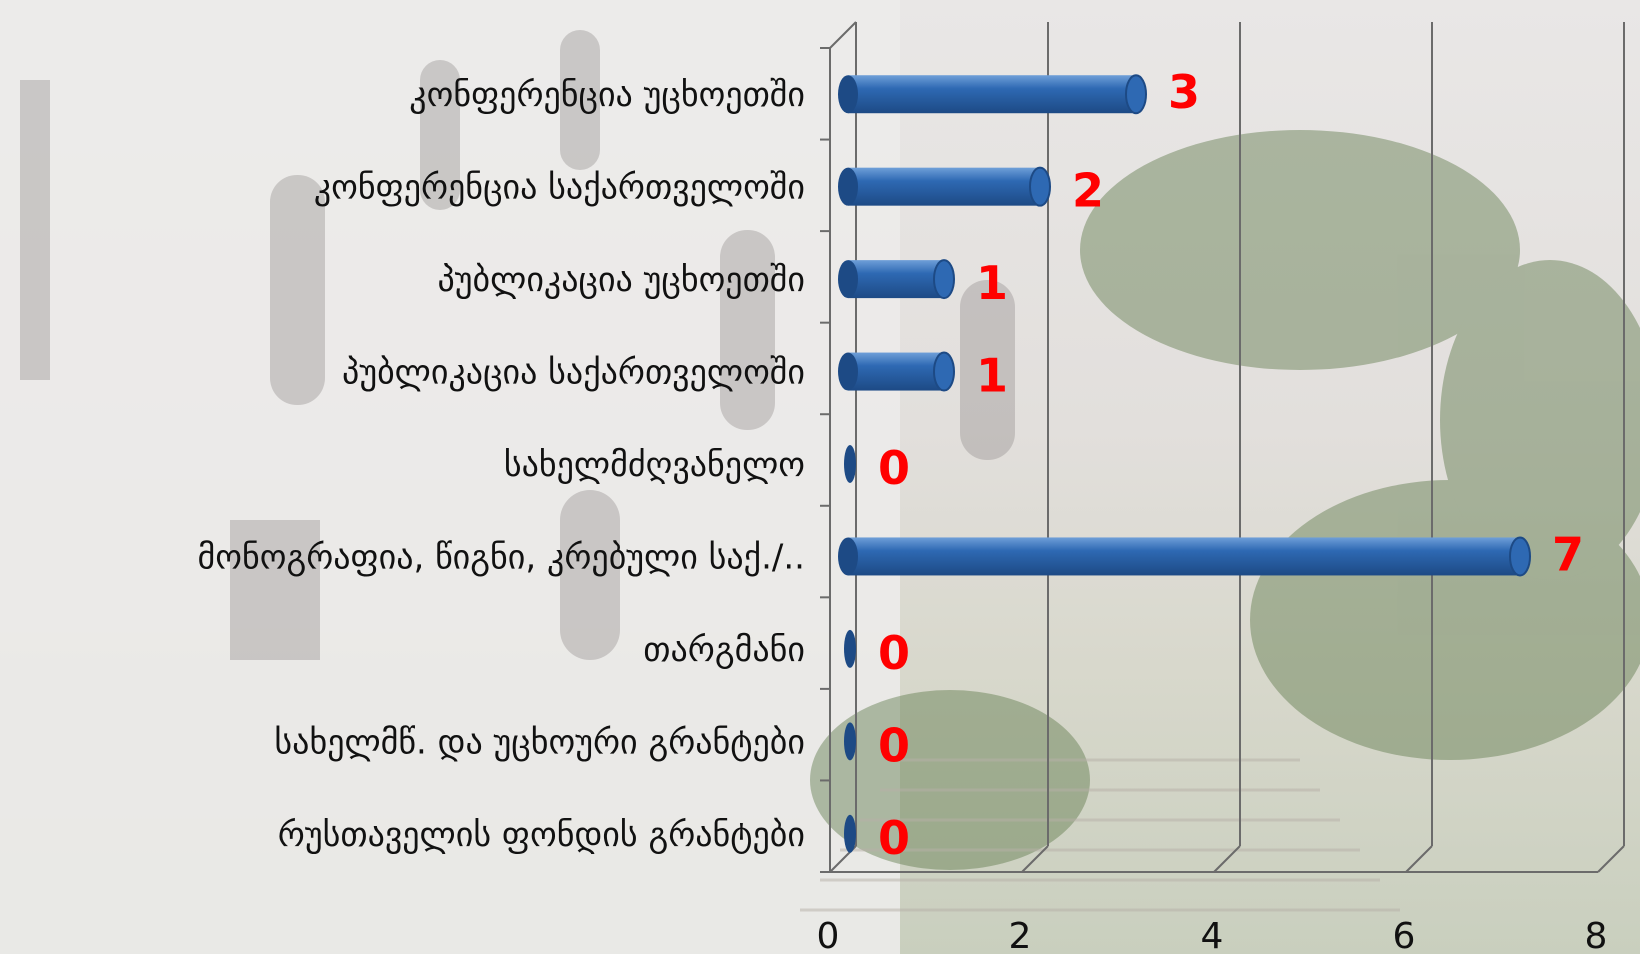 The height and width of the screenshot is (954, 1640). I want to click on x-tick-label: 6, so click(1404, 935).